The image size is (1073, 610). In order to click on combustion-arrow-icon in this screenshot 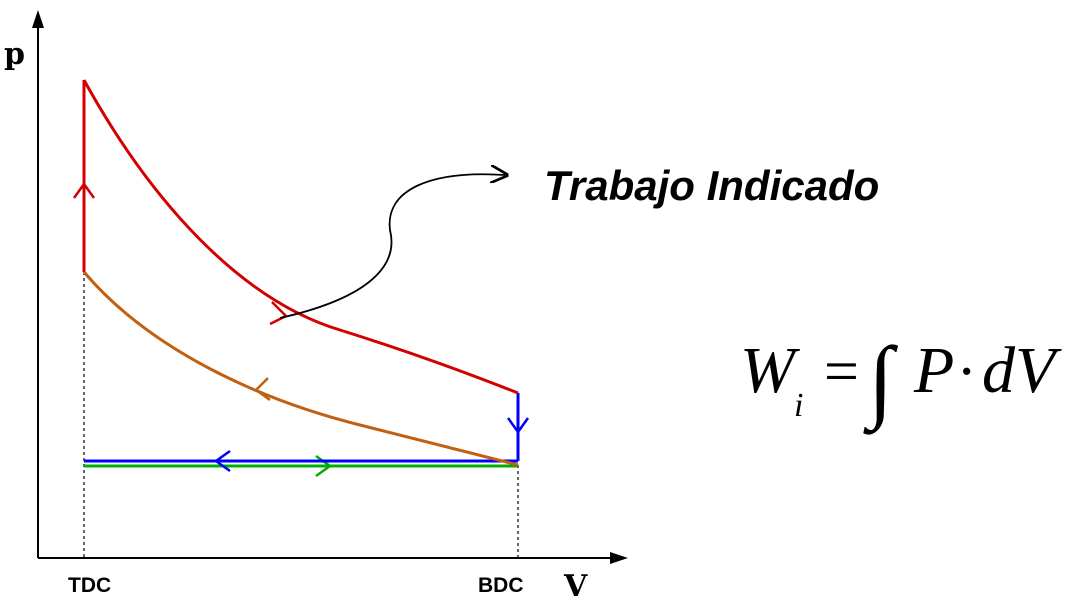, I will do `click(84, 190)`.